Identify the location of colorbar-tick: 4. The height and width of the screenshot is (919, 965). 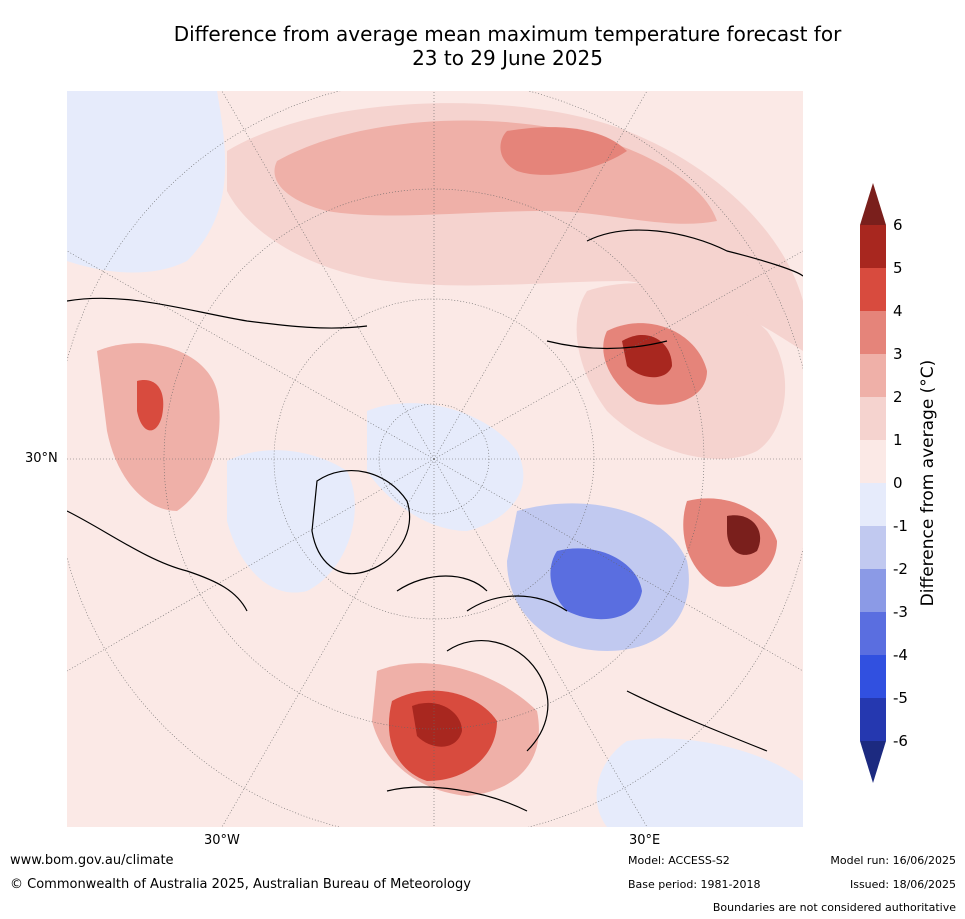
(898, 311).